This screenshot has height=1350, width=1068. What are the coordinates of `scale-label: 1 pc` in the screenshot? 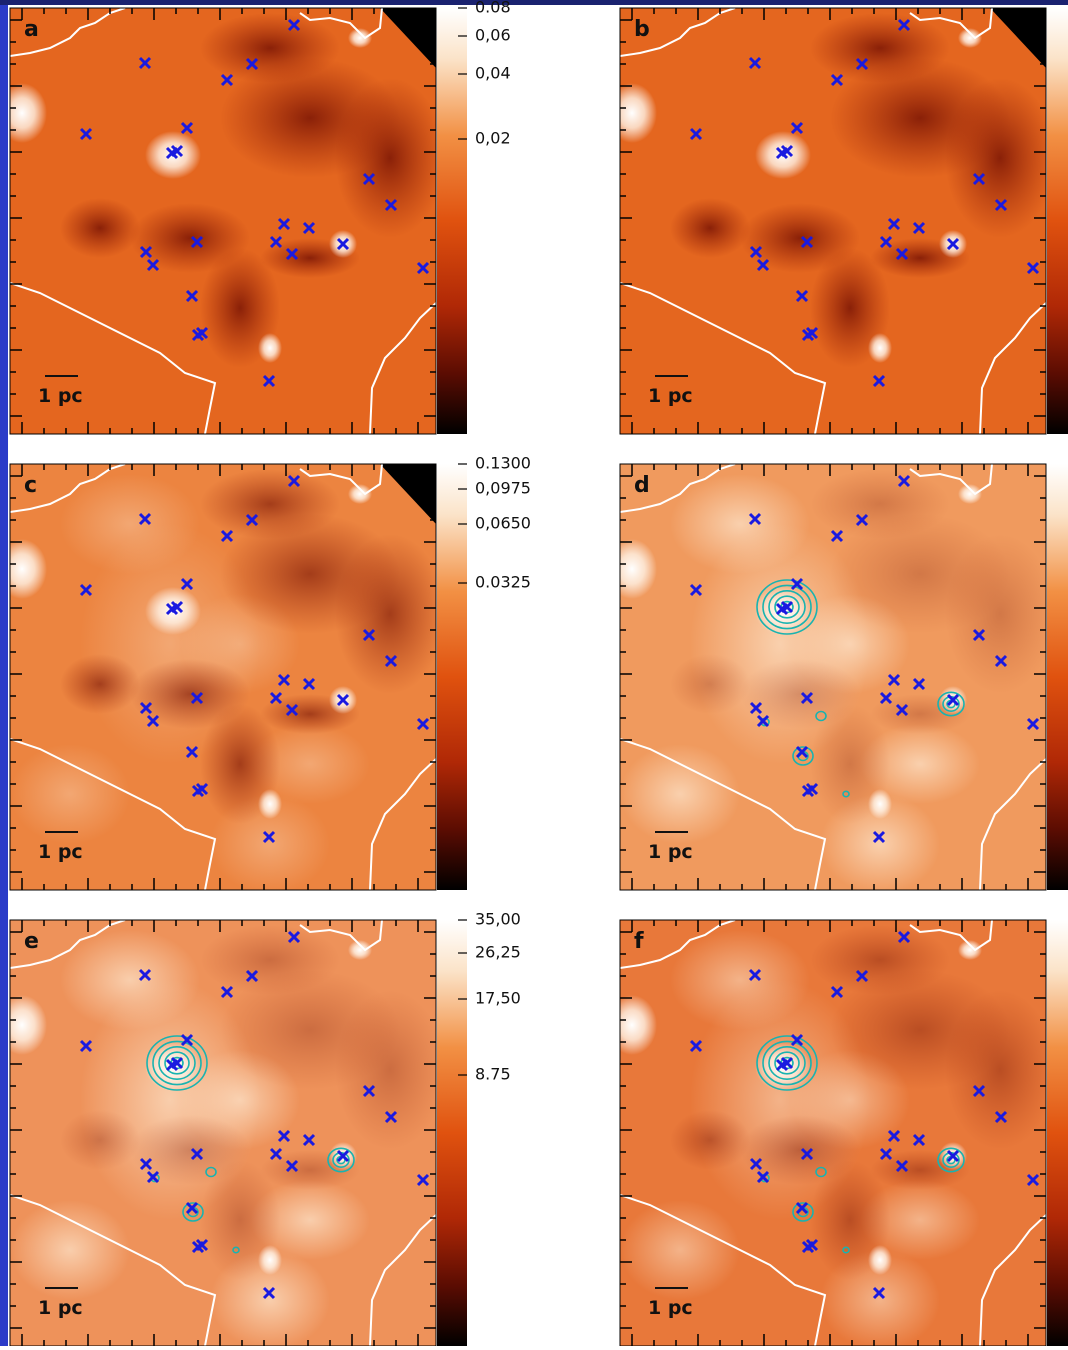 It's located at (670, 852).